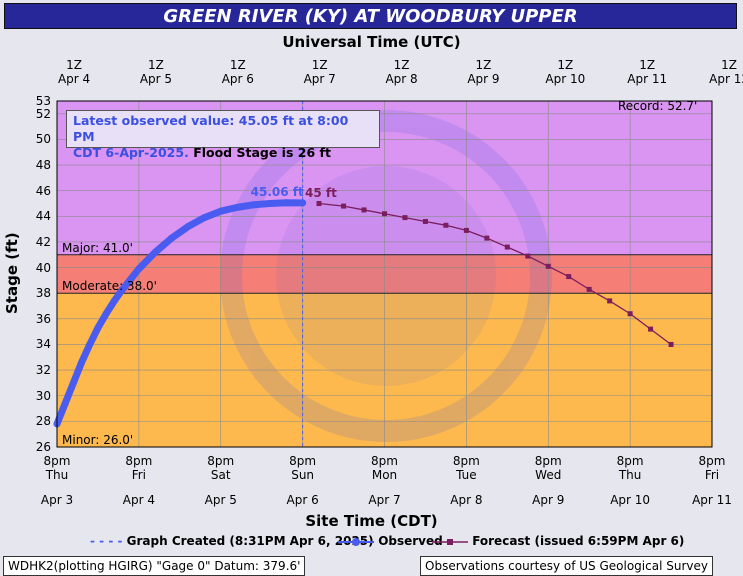 The height and width of the screenshot is (576, 743). Describe the element at coordinates (12, 273) in the screenshot. I see `y-axis-title: Stage (ft)` at that location.